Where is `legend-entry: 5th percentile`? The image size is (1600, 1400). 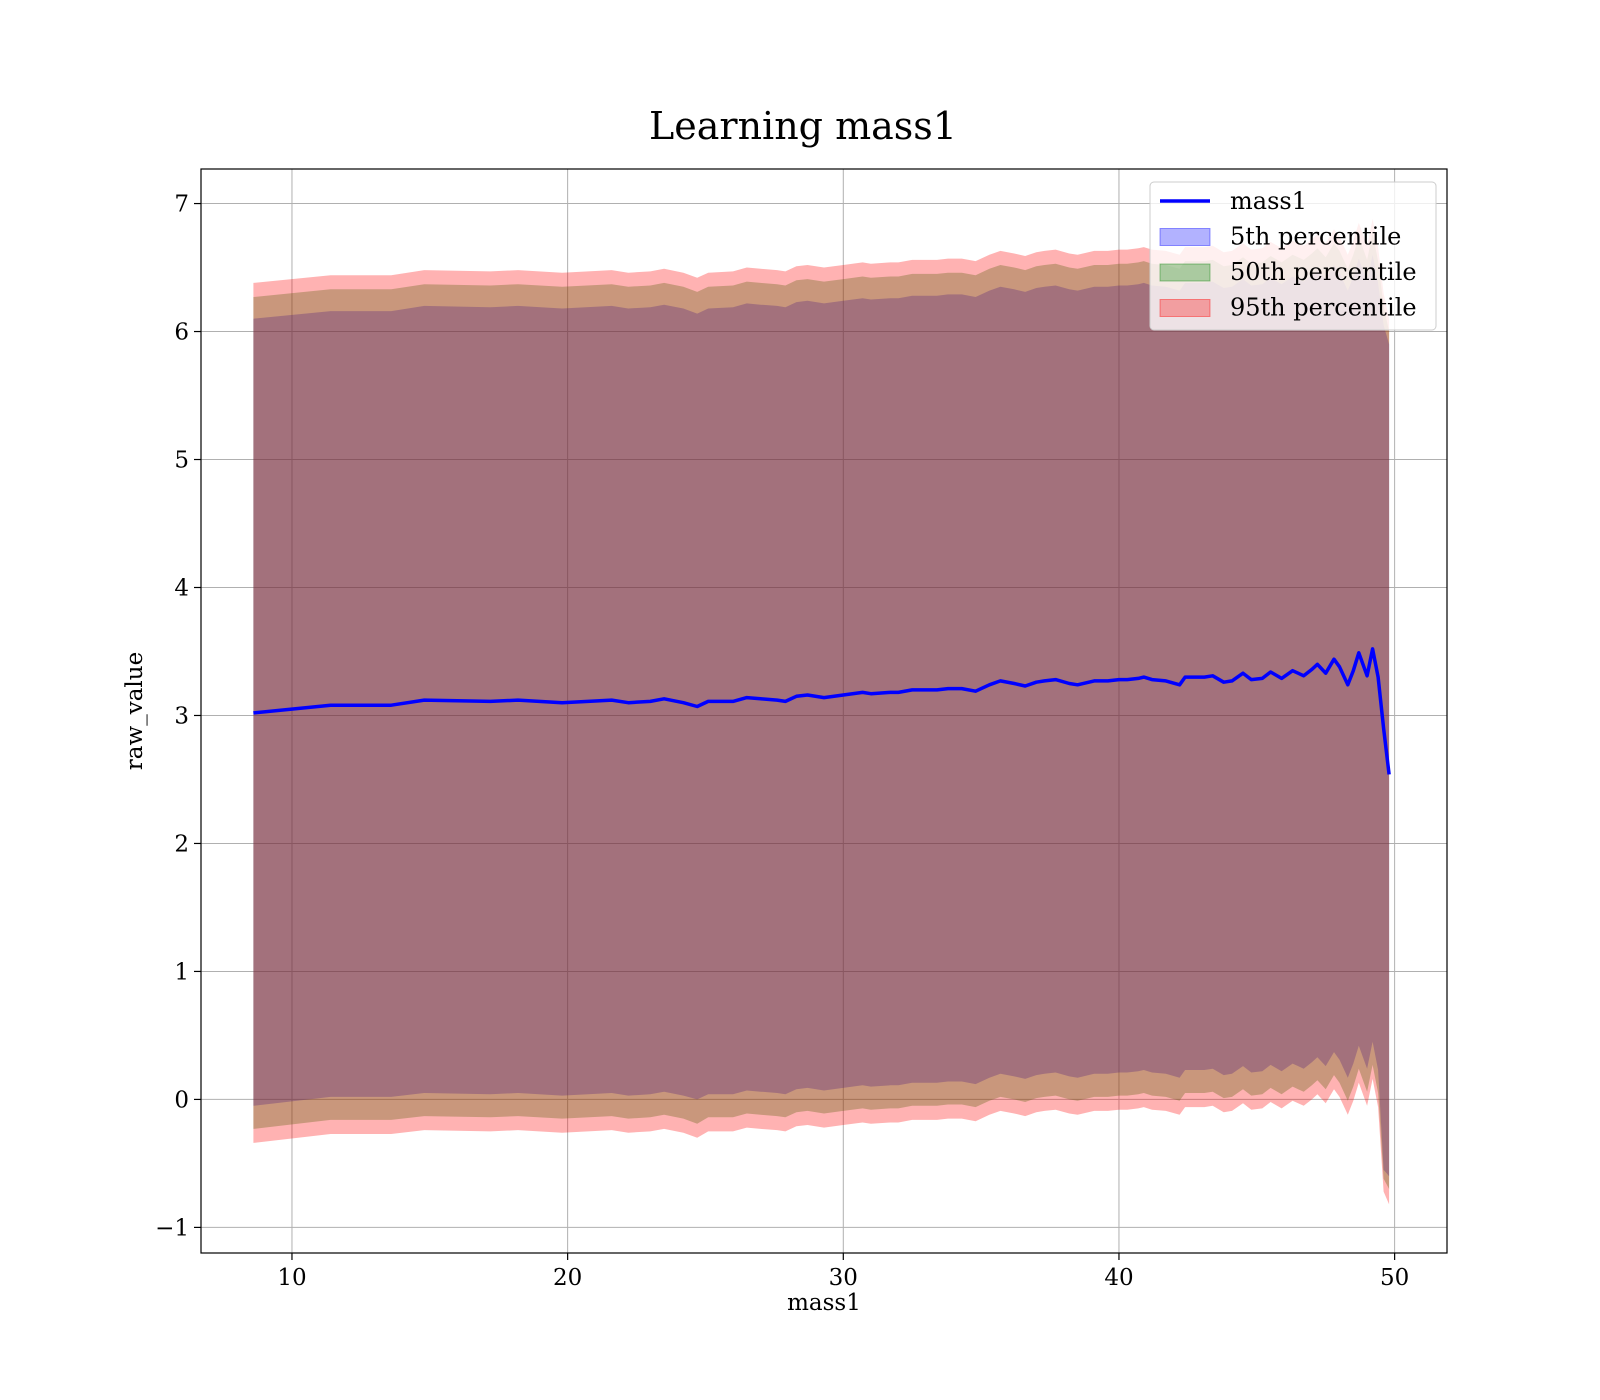
legend-entry: 5th percentile is located at coordinates (1280, 237).